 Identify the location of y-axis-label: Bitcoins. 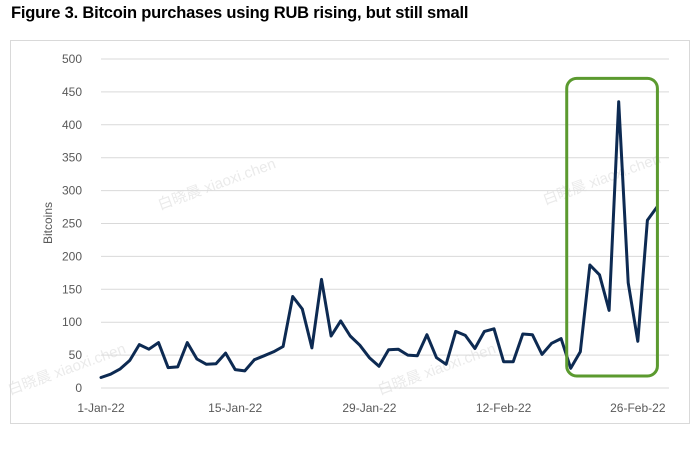
(48, 223).